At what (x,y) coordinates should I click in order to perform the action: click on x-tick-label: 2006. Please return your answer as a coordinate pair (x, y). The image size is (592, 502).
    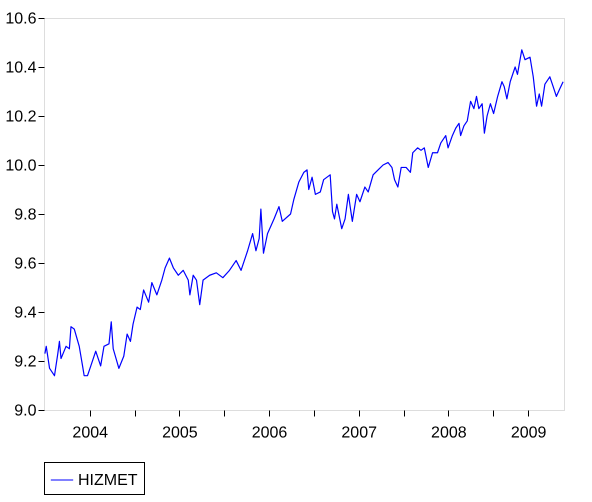
    Looking at the image, I should click on (270, 433).